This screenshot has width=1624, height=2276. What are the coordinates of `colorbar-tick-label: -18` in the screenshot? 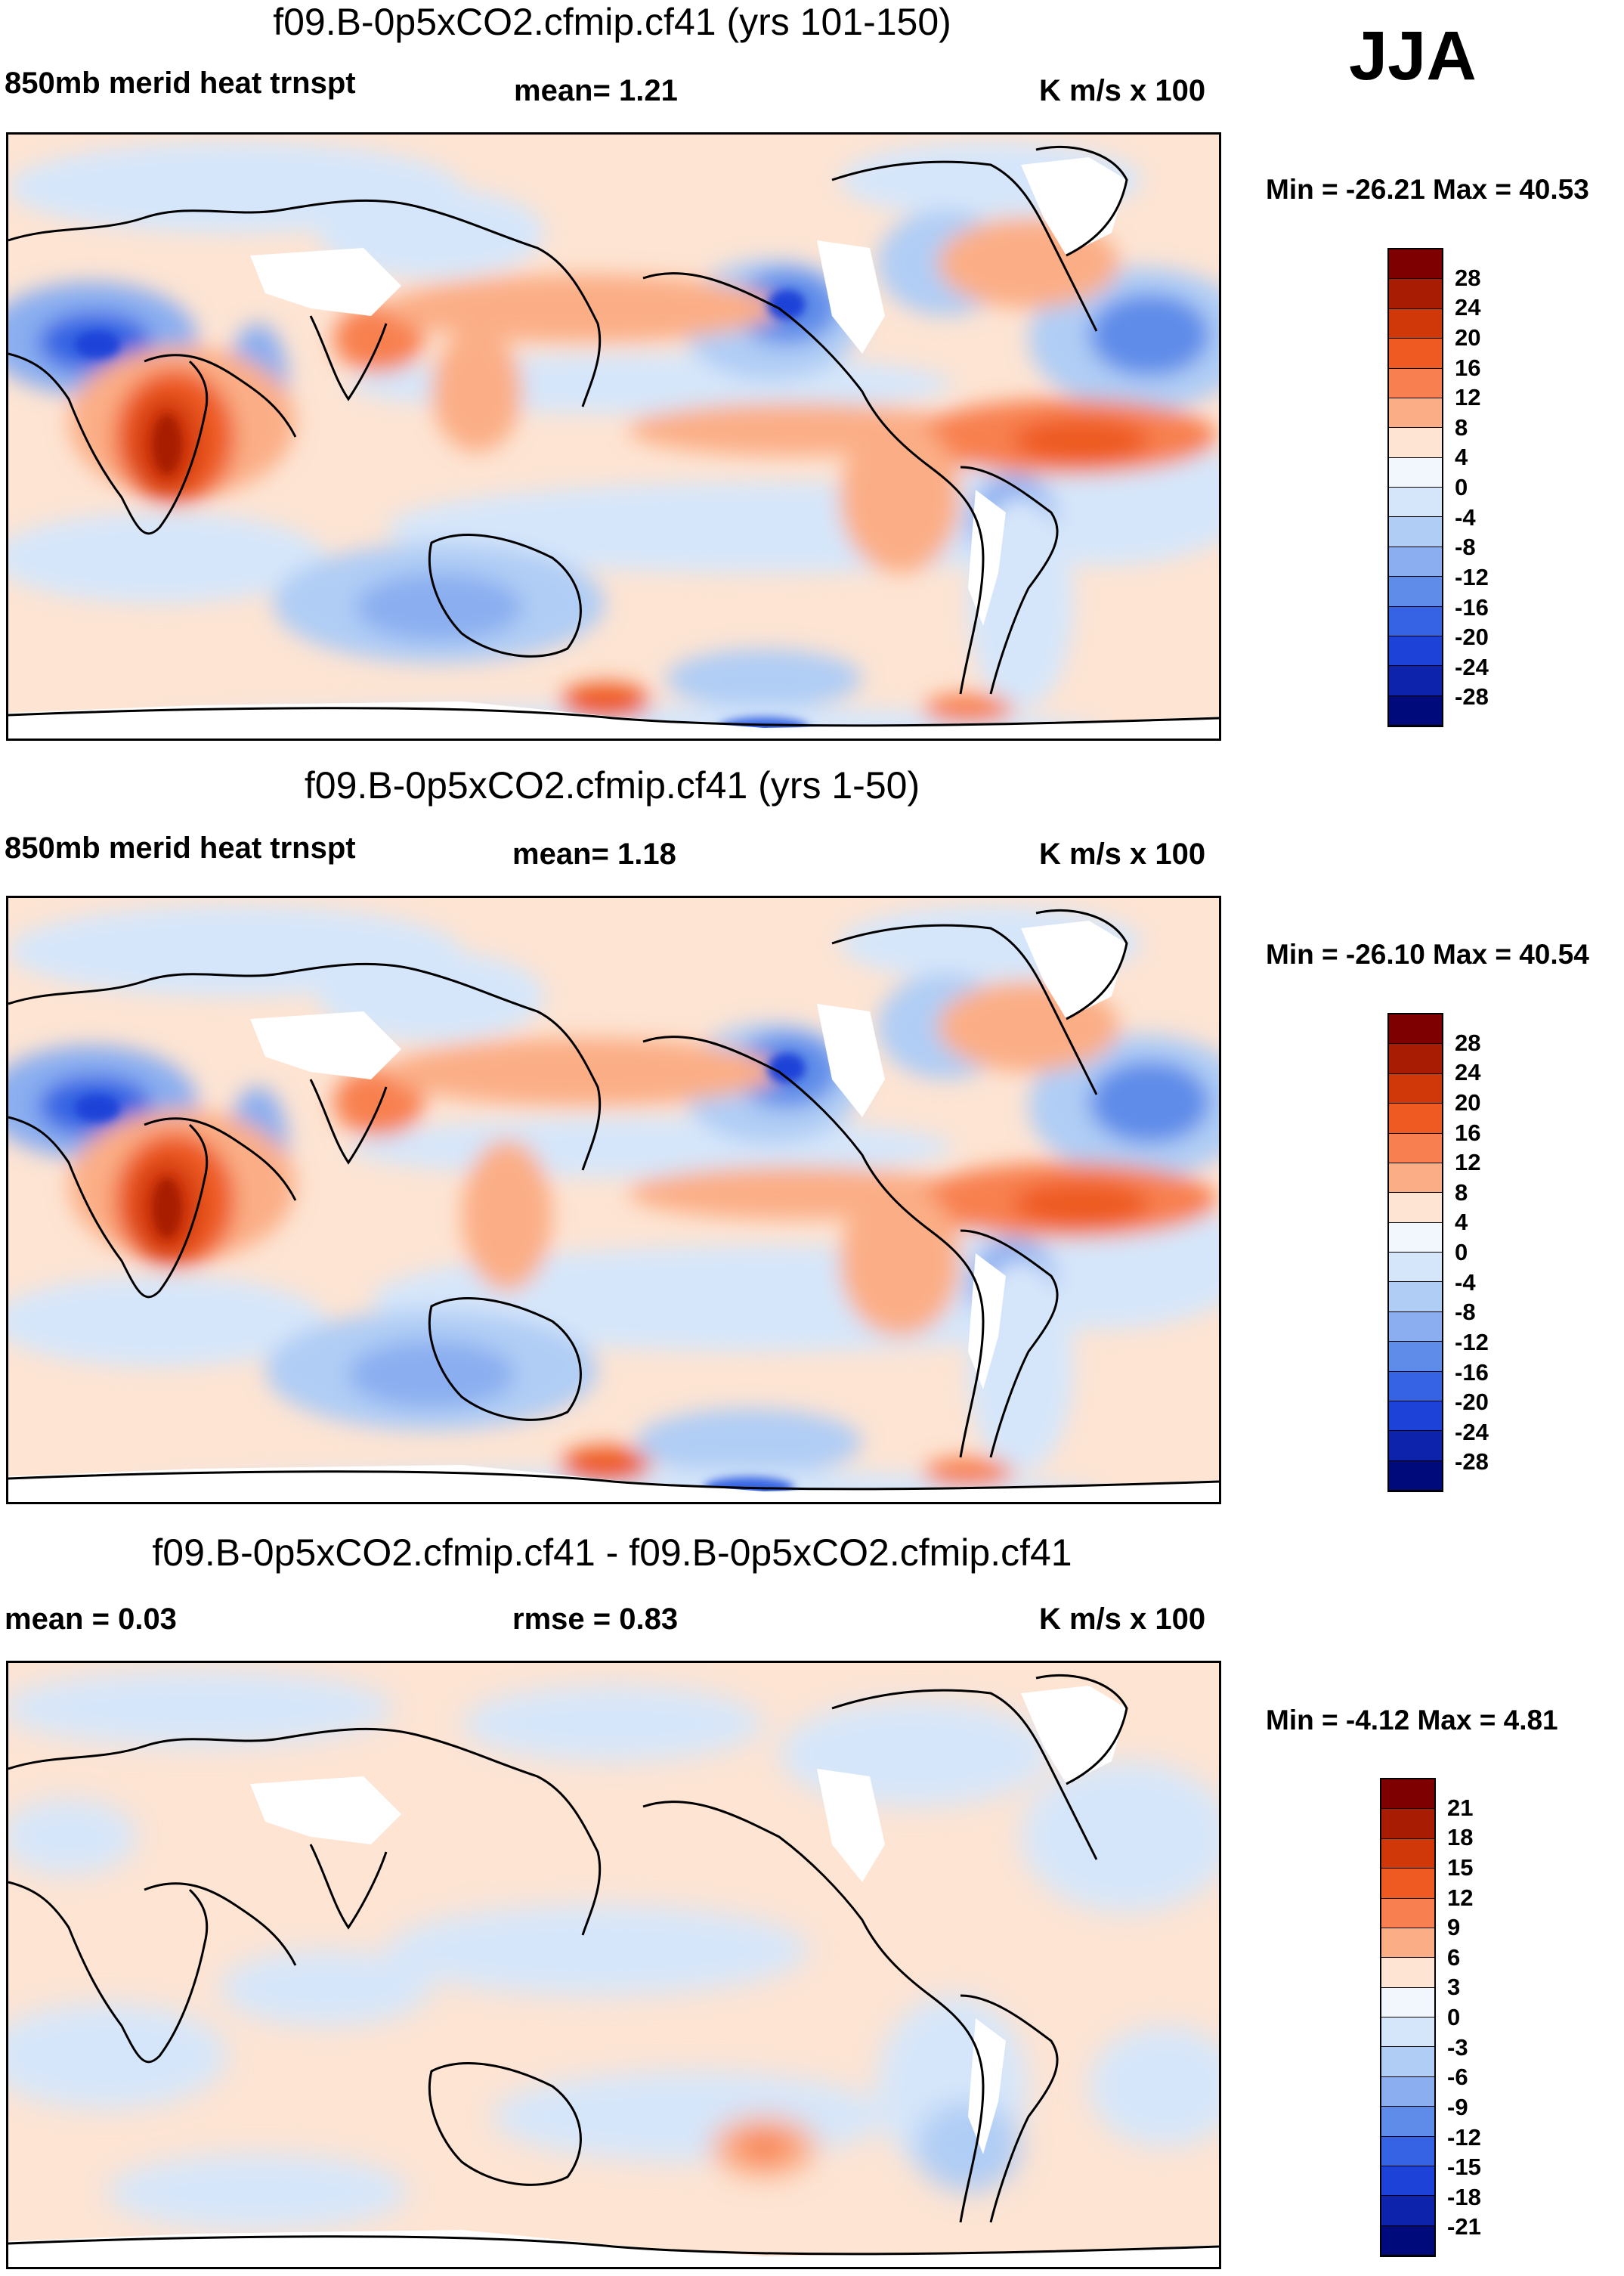 It's located at (1464, 2197).